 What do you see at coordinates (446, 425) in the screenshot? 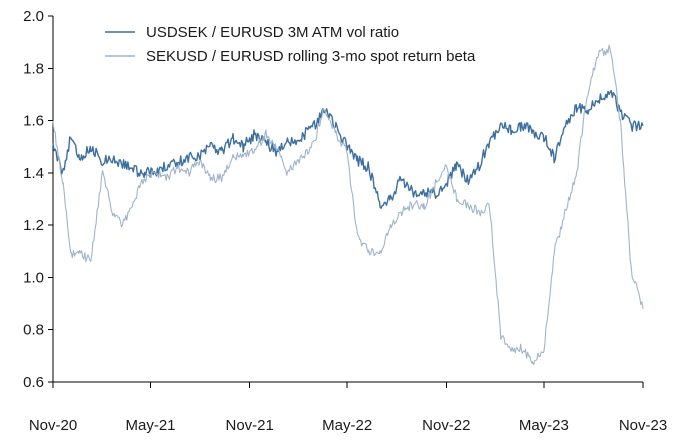
I see `x-tick-label: Nov-22` at bounding box center [446, 425].